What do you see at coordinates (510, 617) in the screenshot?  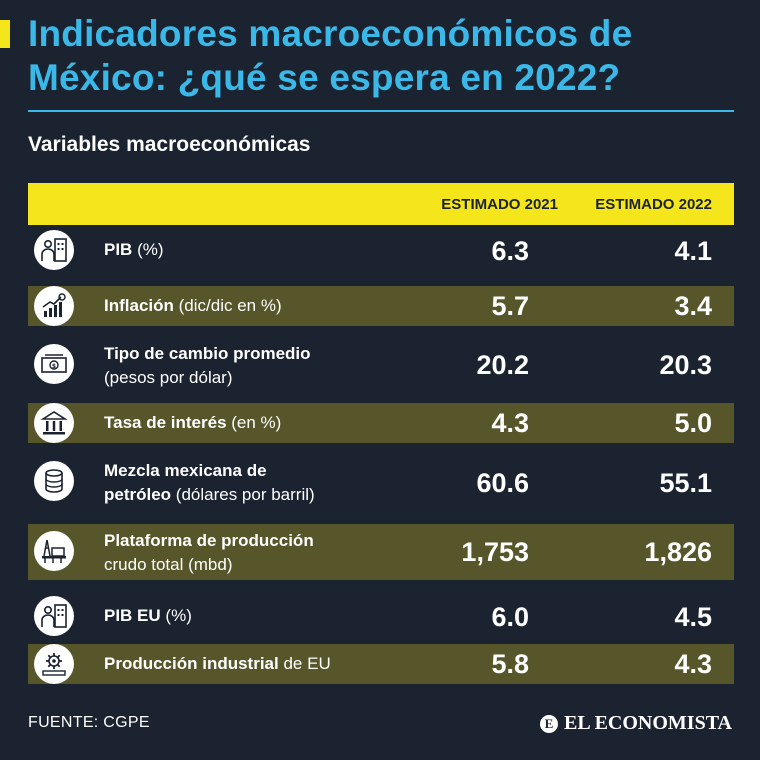 I see `value-2021: 6.0` at bounding box center [510, 617].